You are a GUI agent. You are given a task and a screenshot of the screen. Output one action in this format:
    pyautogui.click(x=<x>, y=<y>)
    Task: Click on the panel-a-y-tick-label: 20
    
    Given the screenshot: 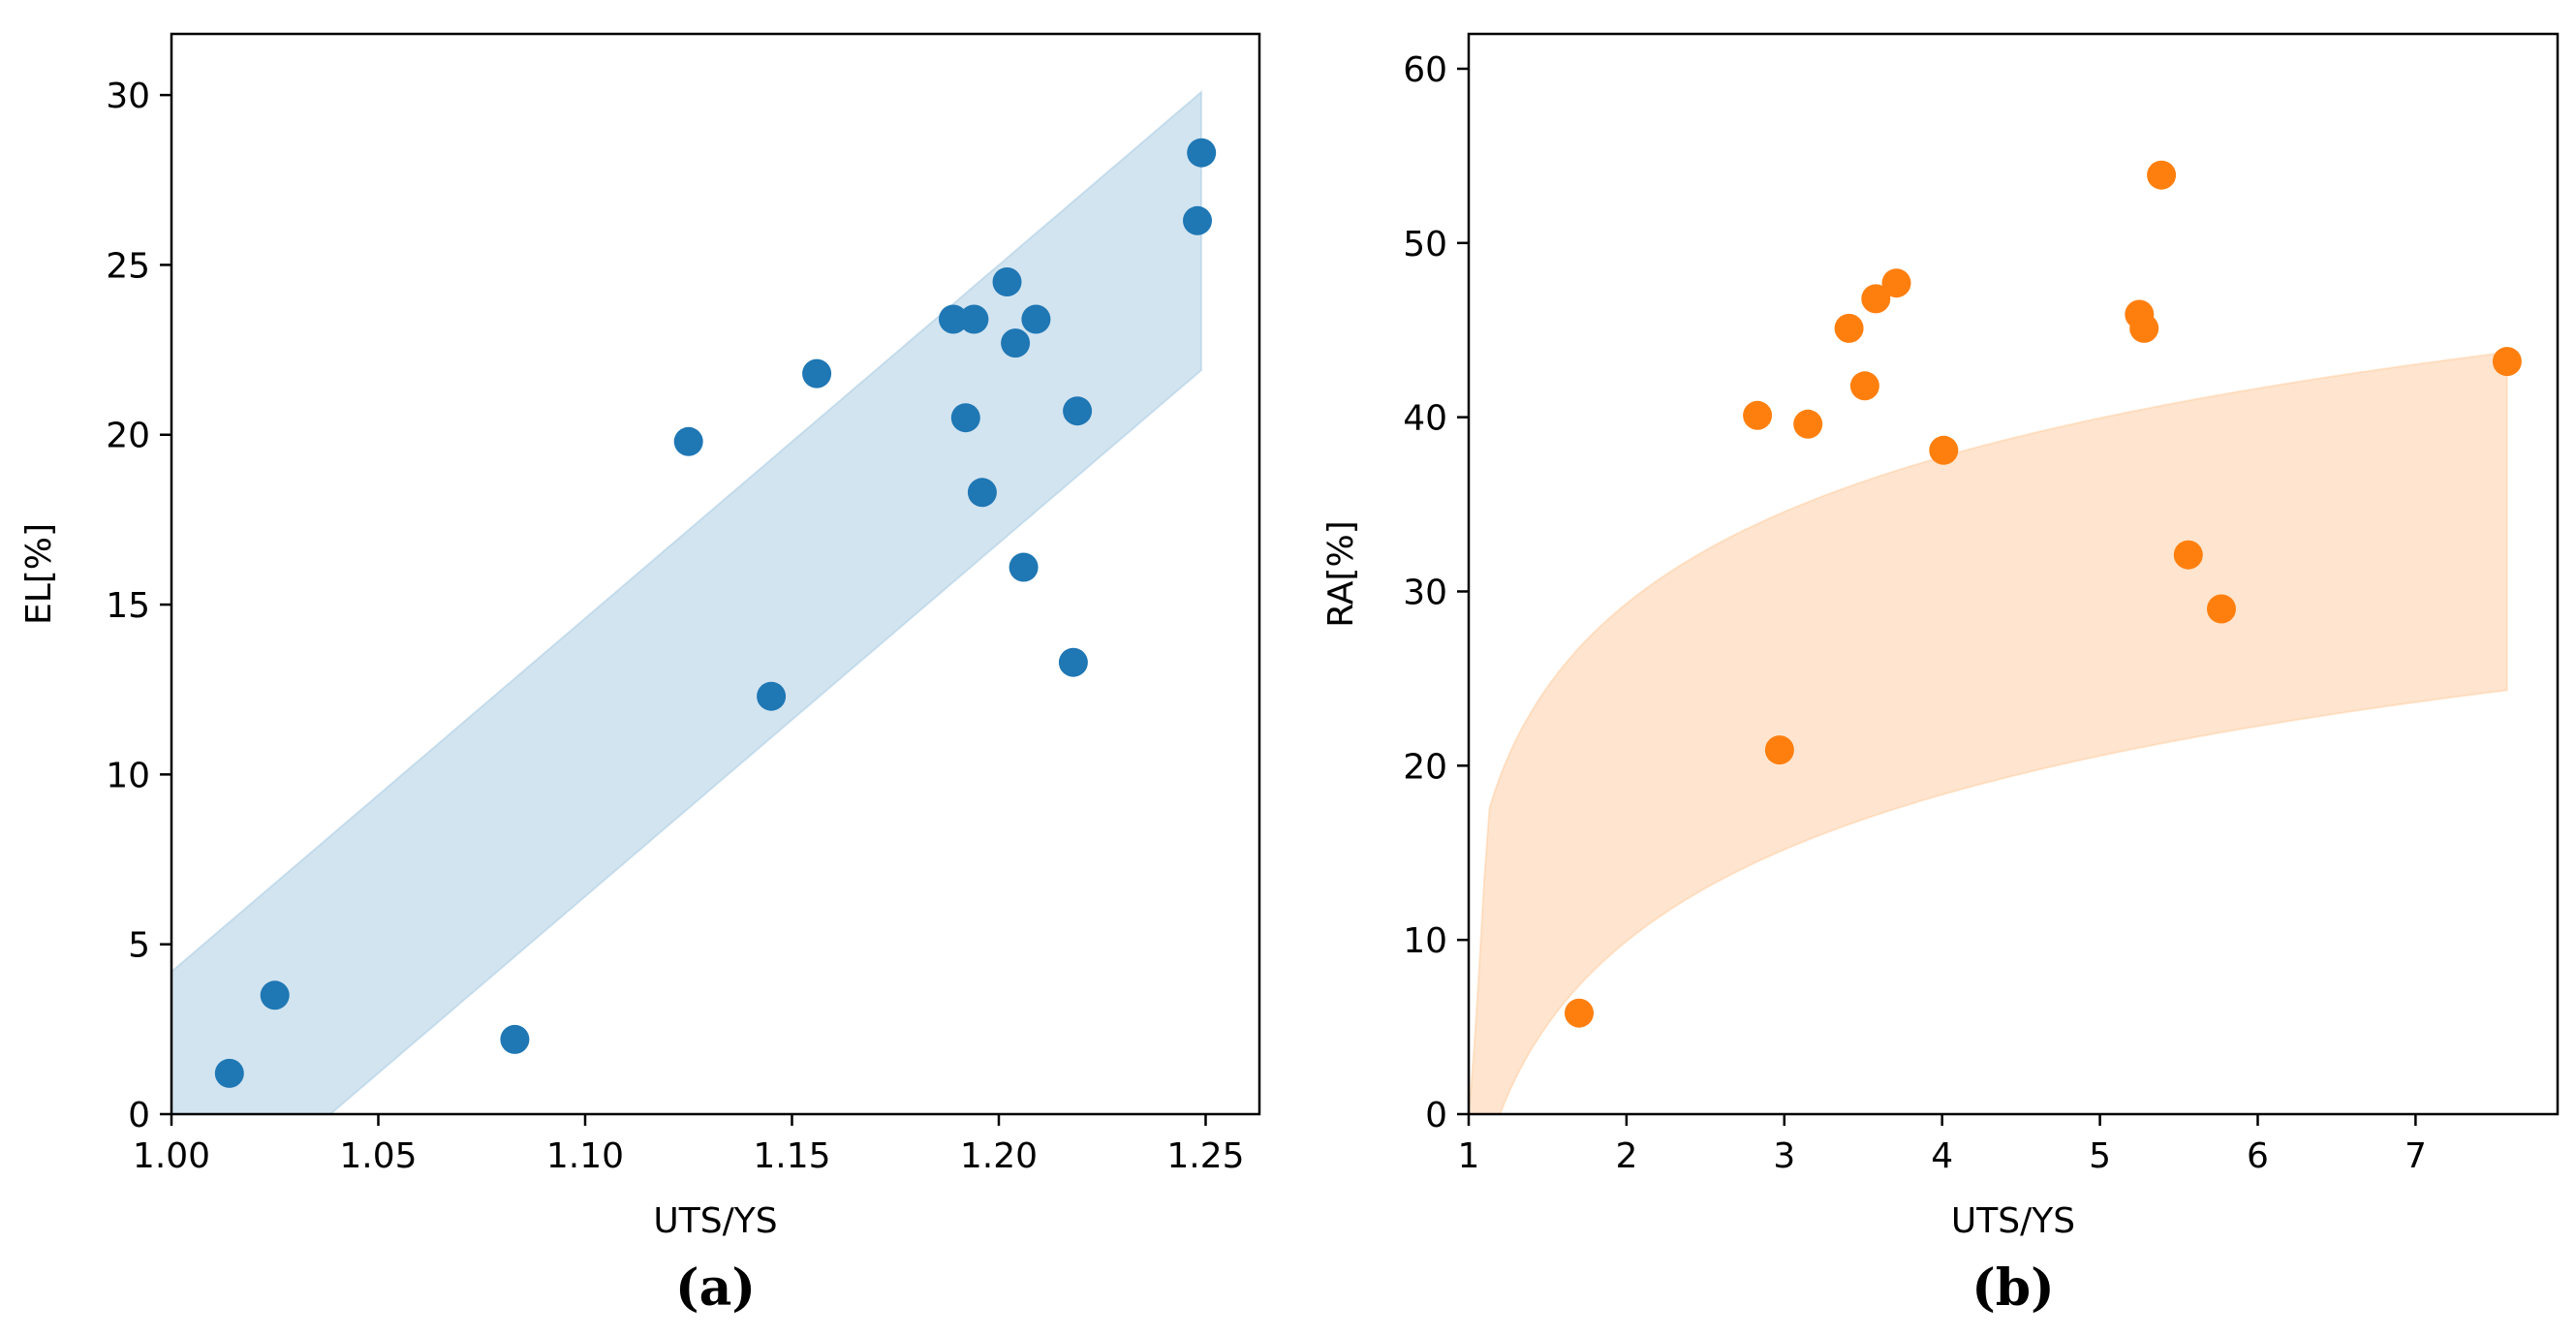 What is the action you would take?
    pyautogui.click(x=128, y=436)
    